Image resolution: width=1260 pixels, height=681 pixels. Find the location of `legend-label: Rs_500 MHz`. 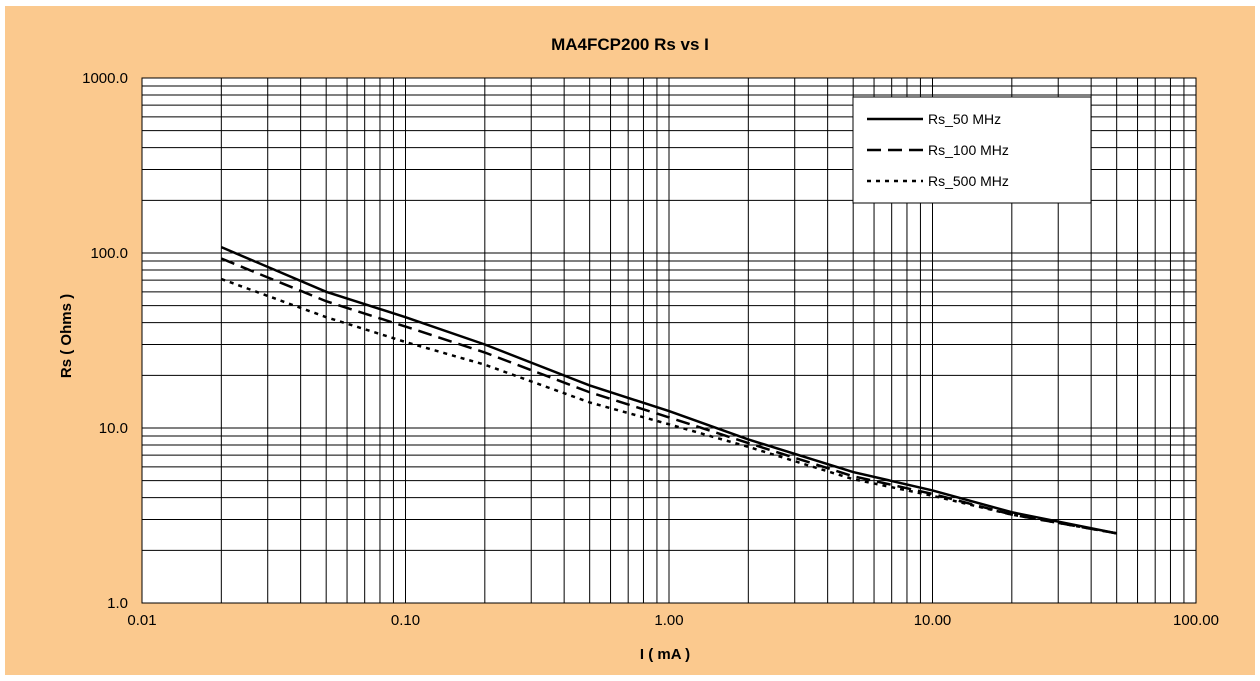

legend-label: Rs_500 MHz is located at coordinates (968, 181).